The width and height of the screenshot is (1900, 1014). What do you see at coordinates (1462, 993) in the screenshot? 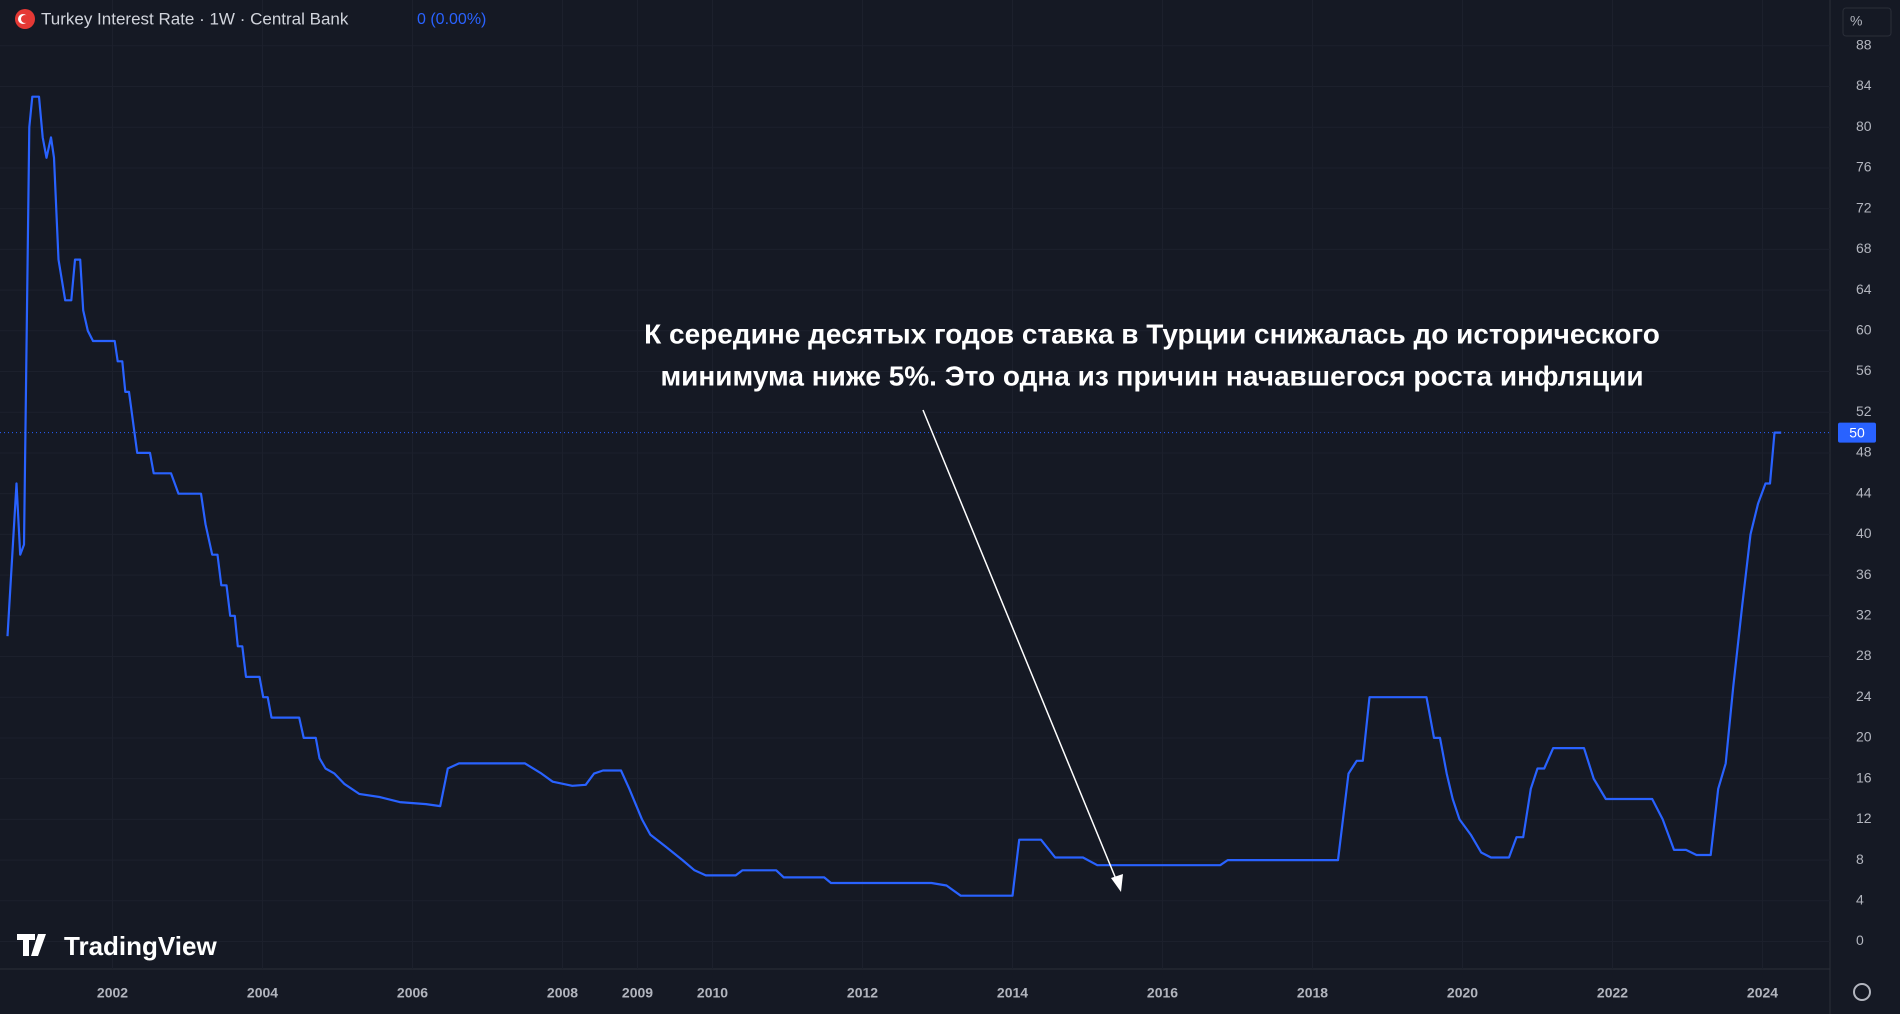
I see `x-tick-label: 2020` at bounding box center [1462, 993].